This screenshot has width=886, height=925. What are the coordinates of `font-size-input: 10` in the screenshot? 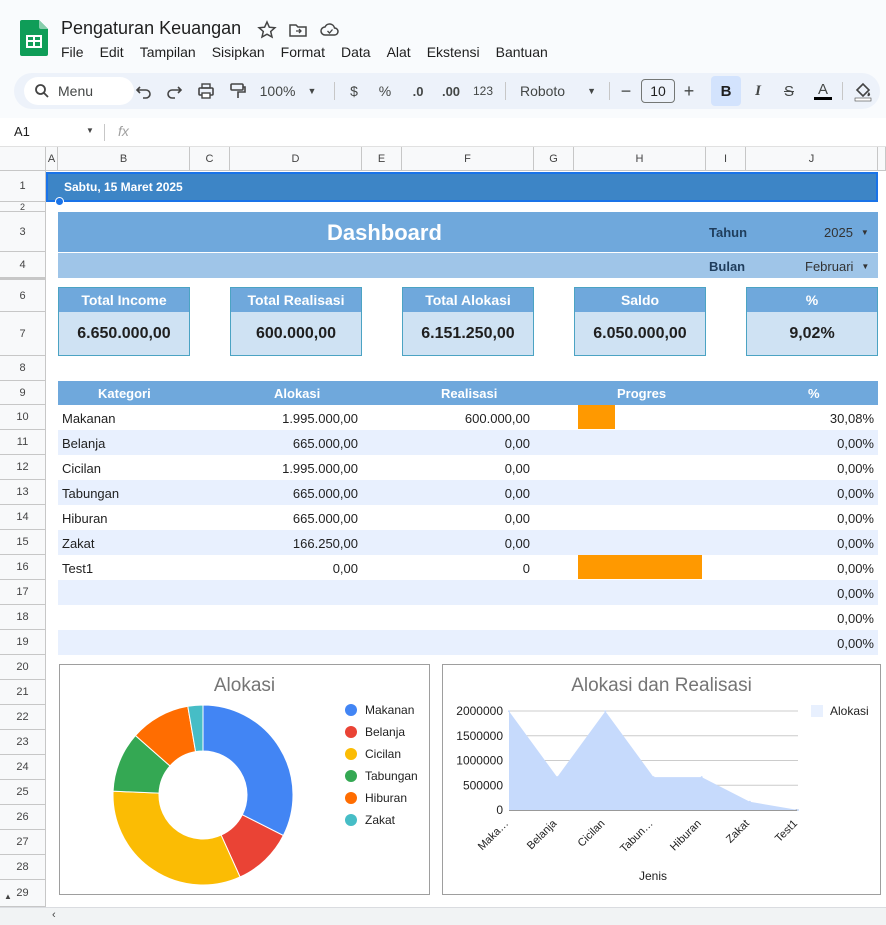 It's located at (658, 91).